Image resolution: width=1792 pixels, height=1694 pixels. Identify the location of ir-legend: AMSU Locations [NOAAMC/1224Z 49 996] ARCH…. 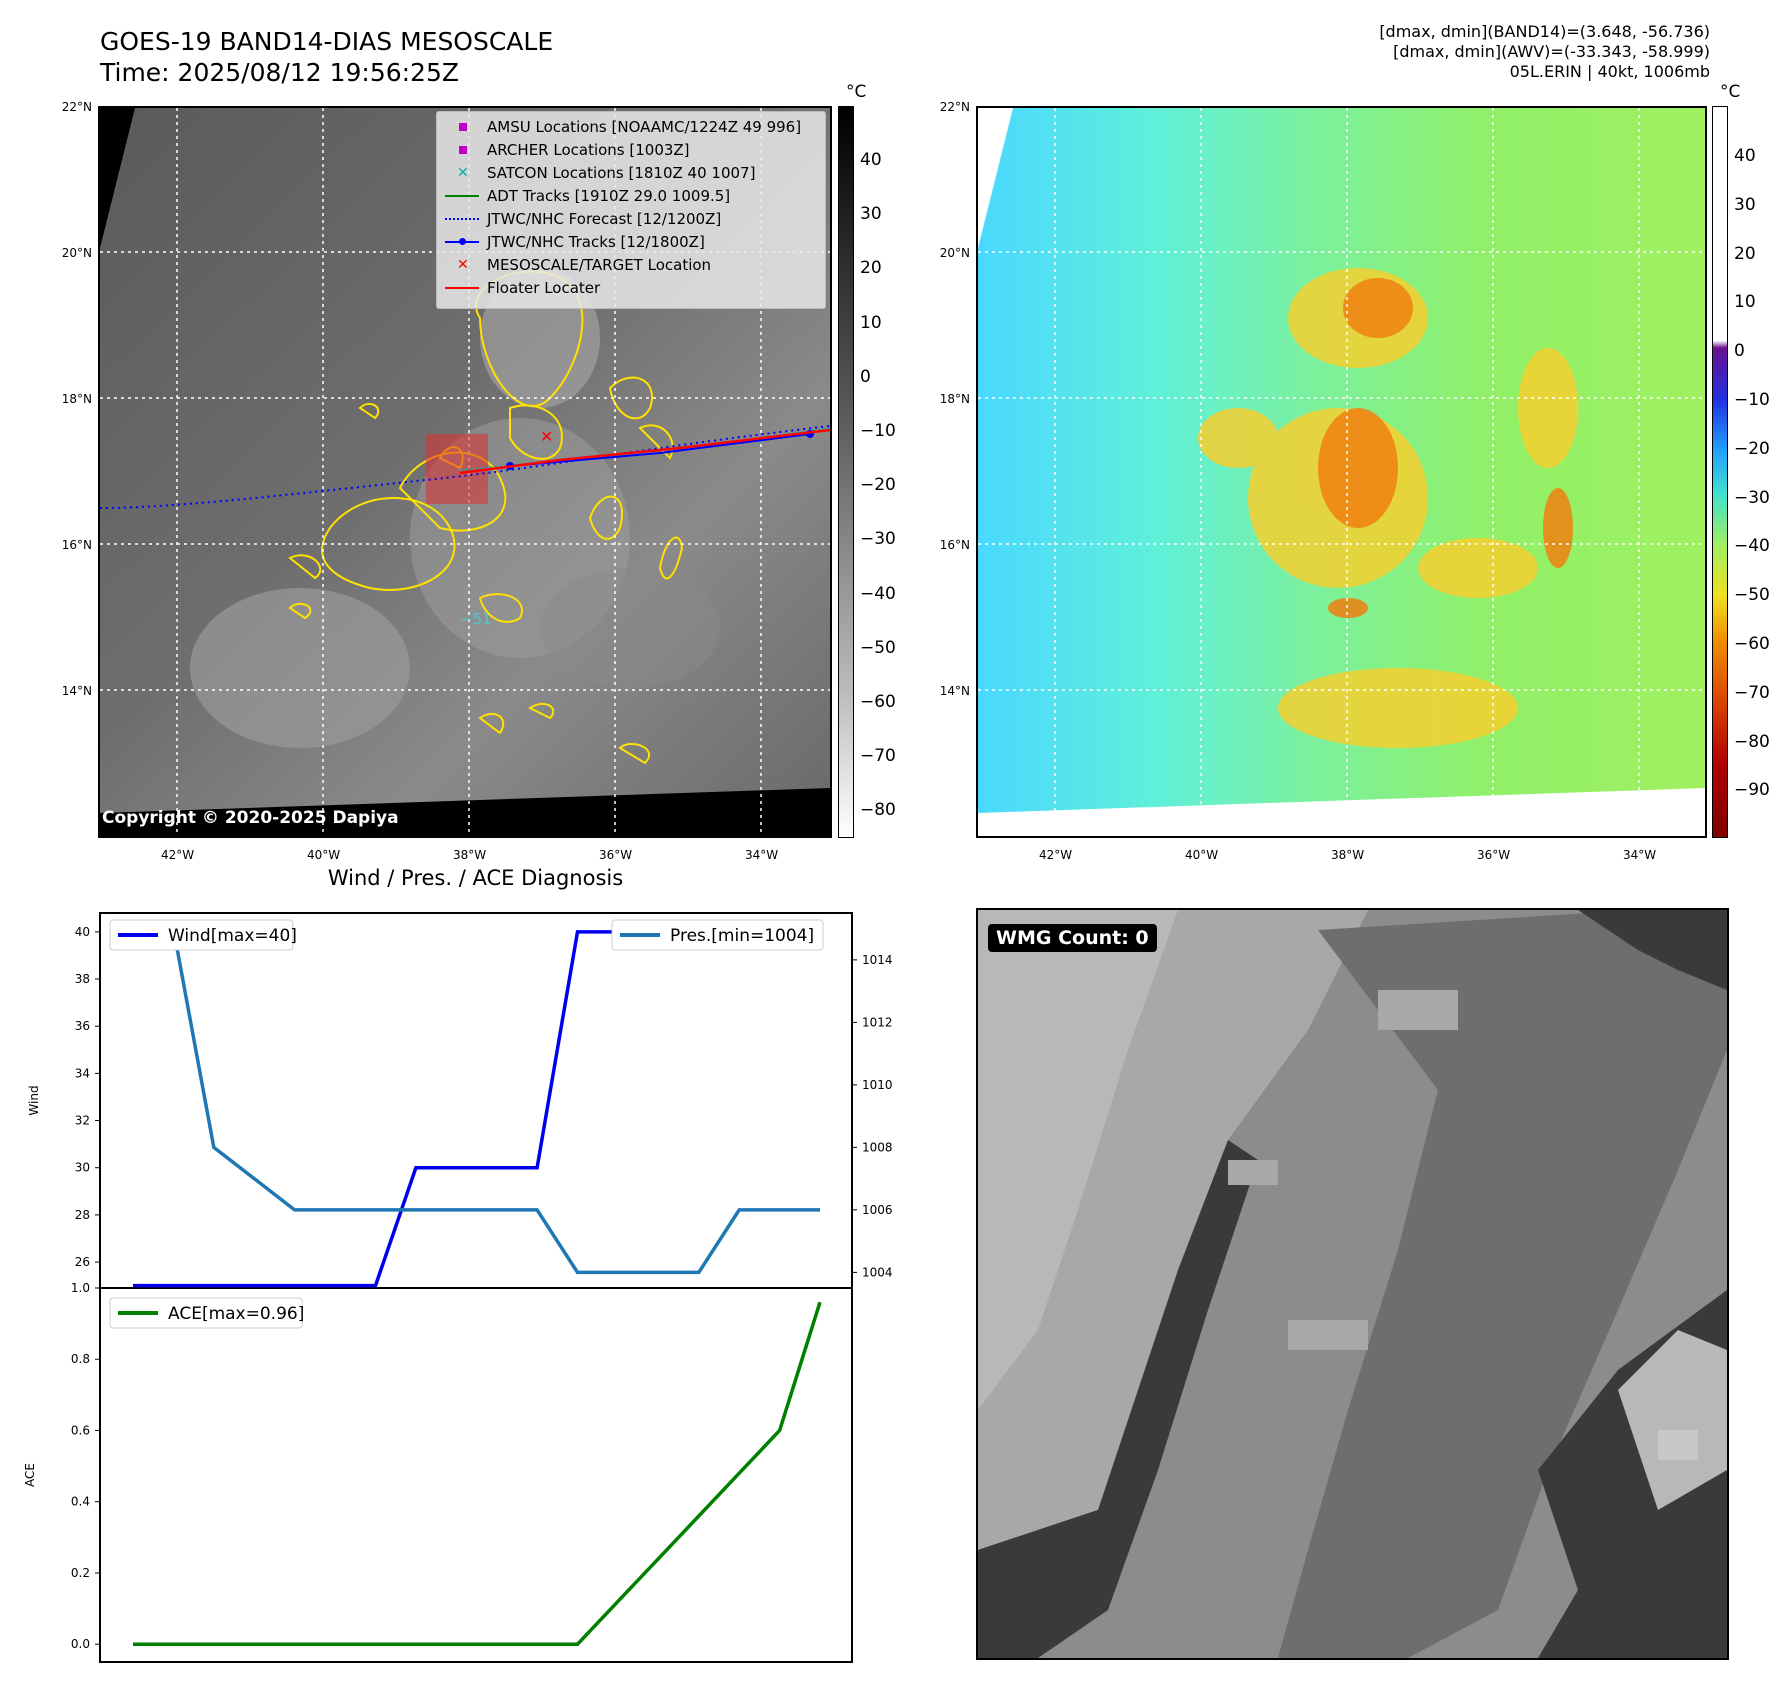
(631, 210).